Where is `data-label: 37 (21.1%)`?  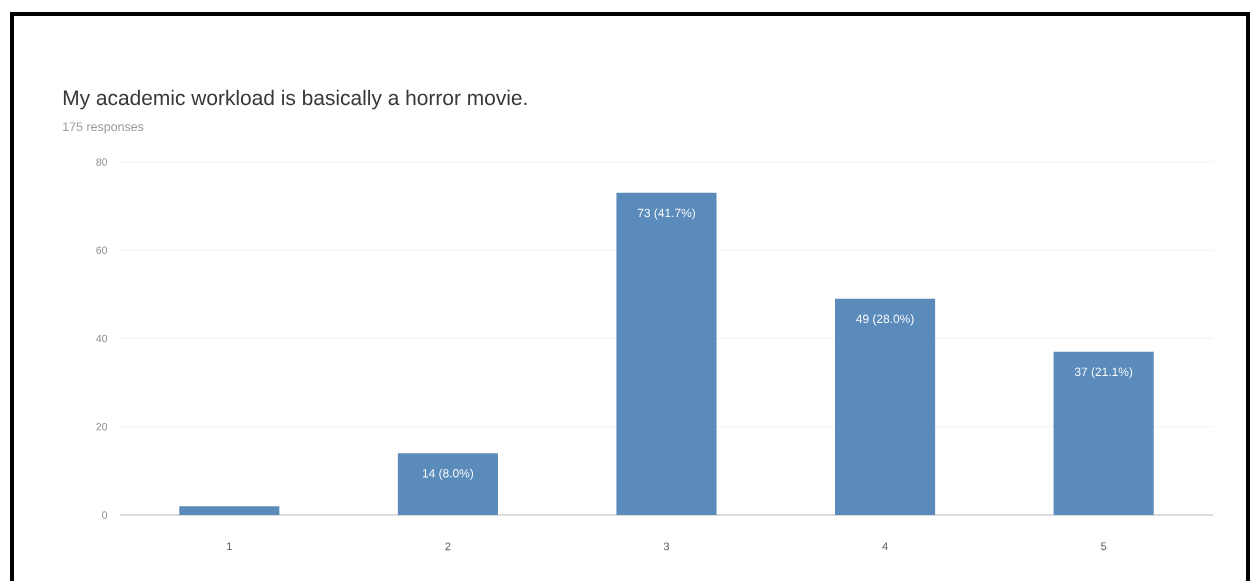 data-label: 37 (21.1%) is located at coordinates (1103, 373).